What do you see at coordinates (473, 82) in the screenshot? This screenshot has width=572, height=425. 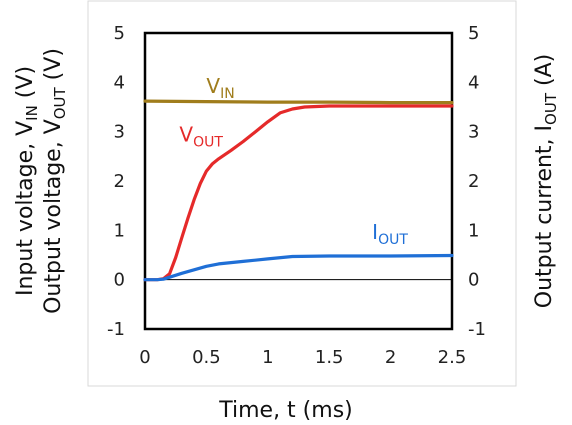 I see `y-right-tick-label: 4` at bounding box center [473, 82].